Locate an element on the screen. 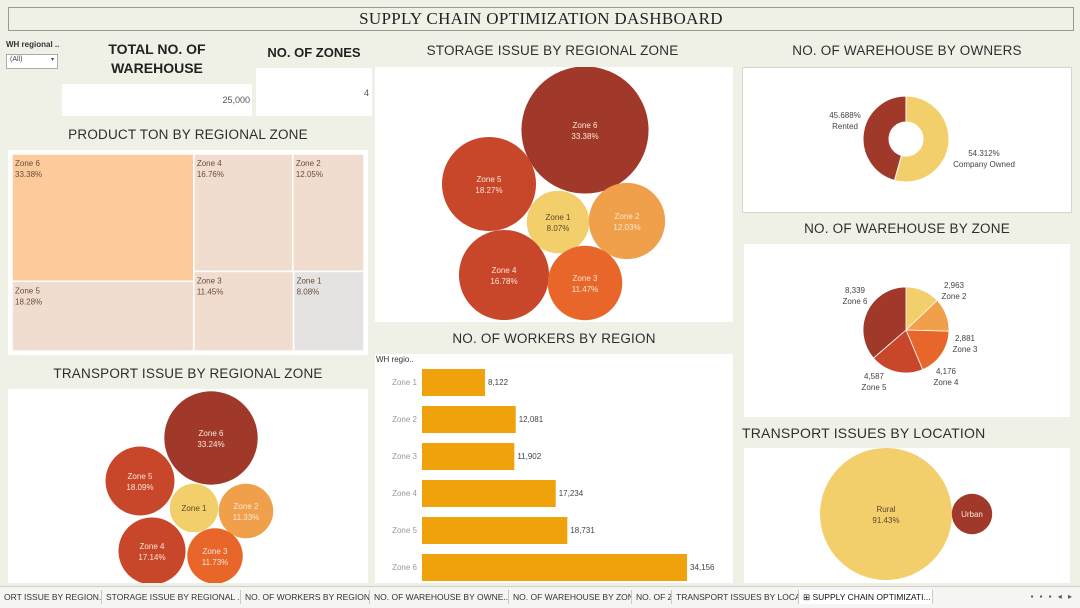  product-ton-title: PRODUCT TON BY REGIONAL ZONE is located at coordinates (188, 134).